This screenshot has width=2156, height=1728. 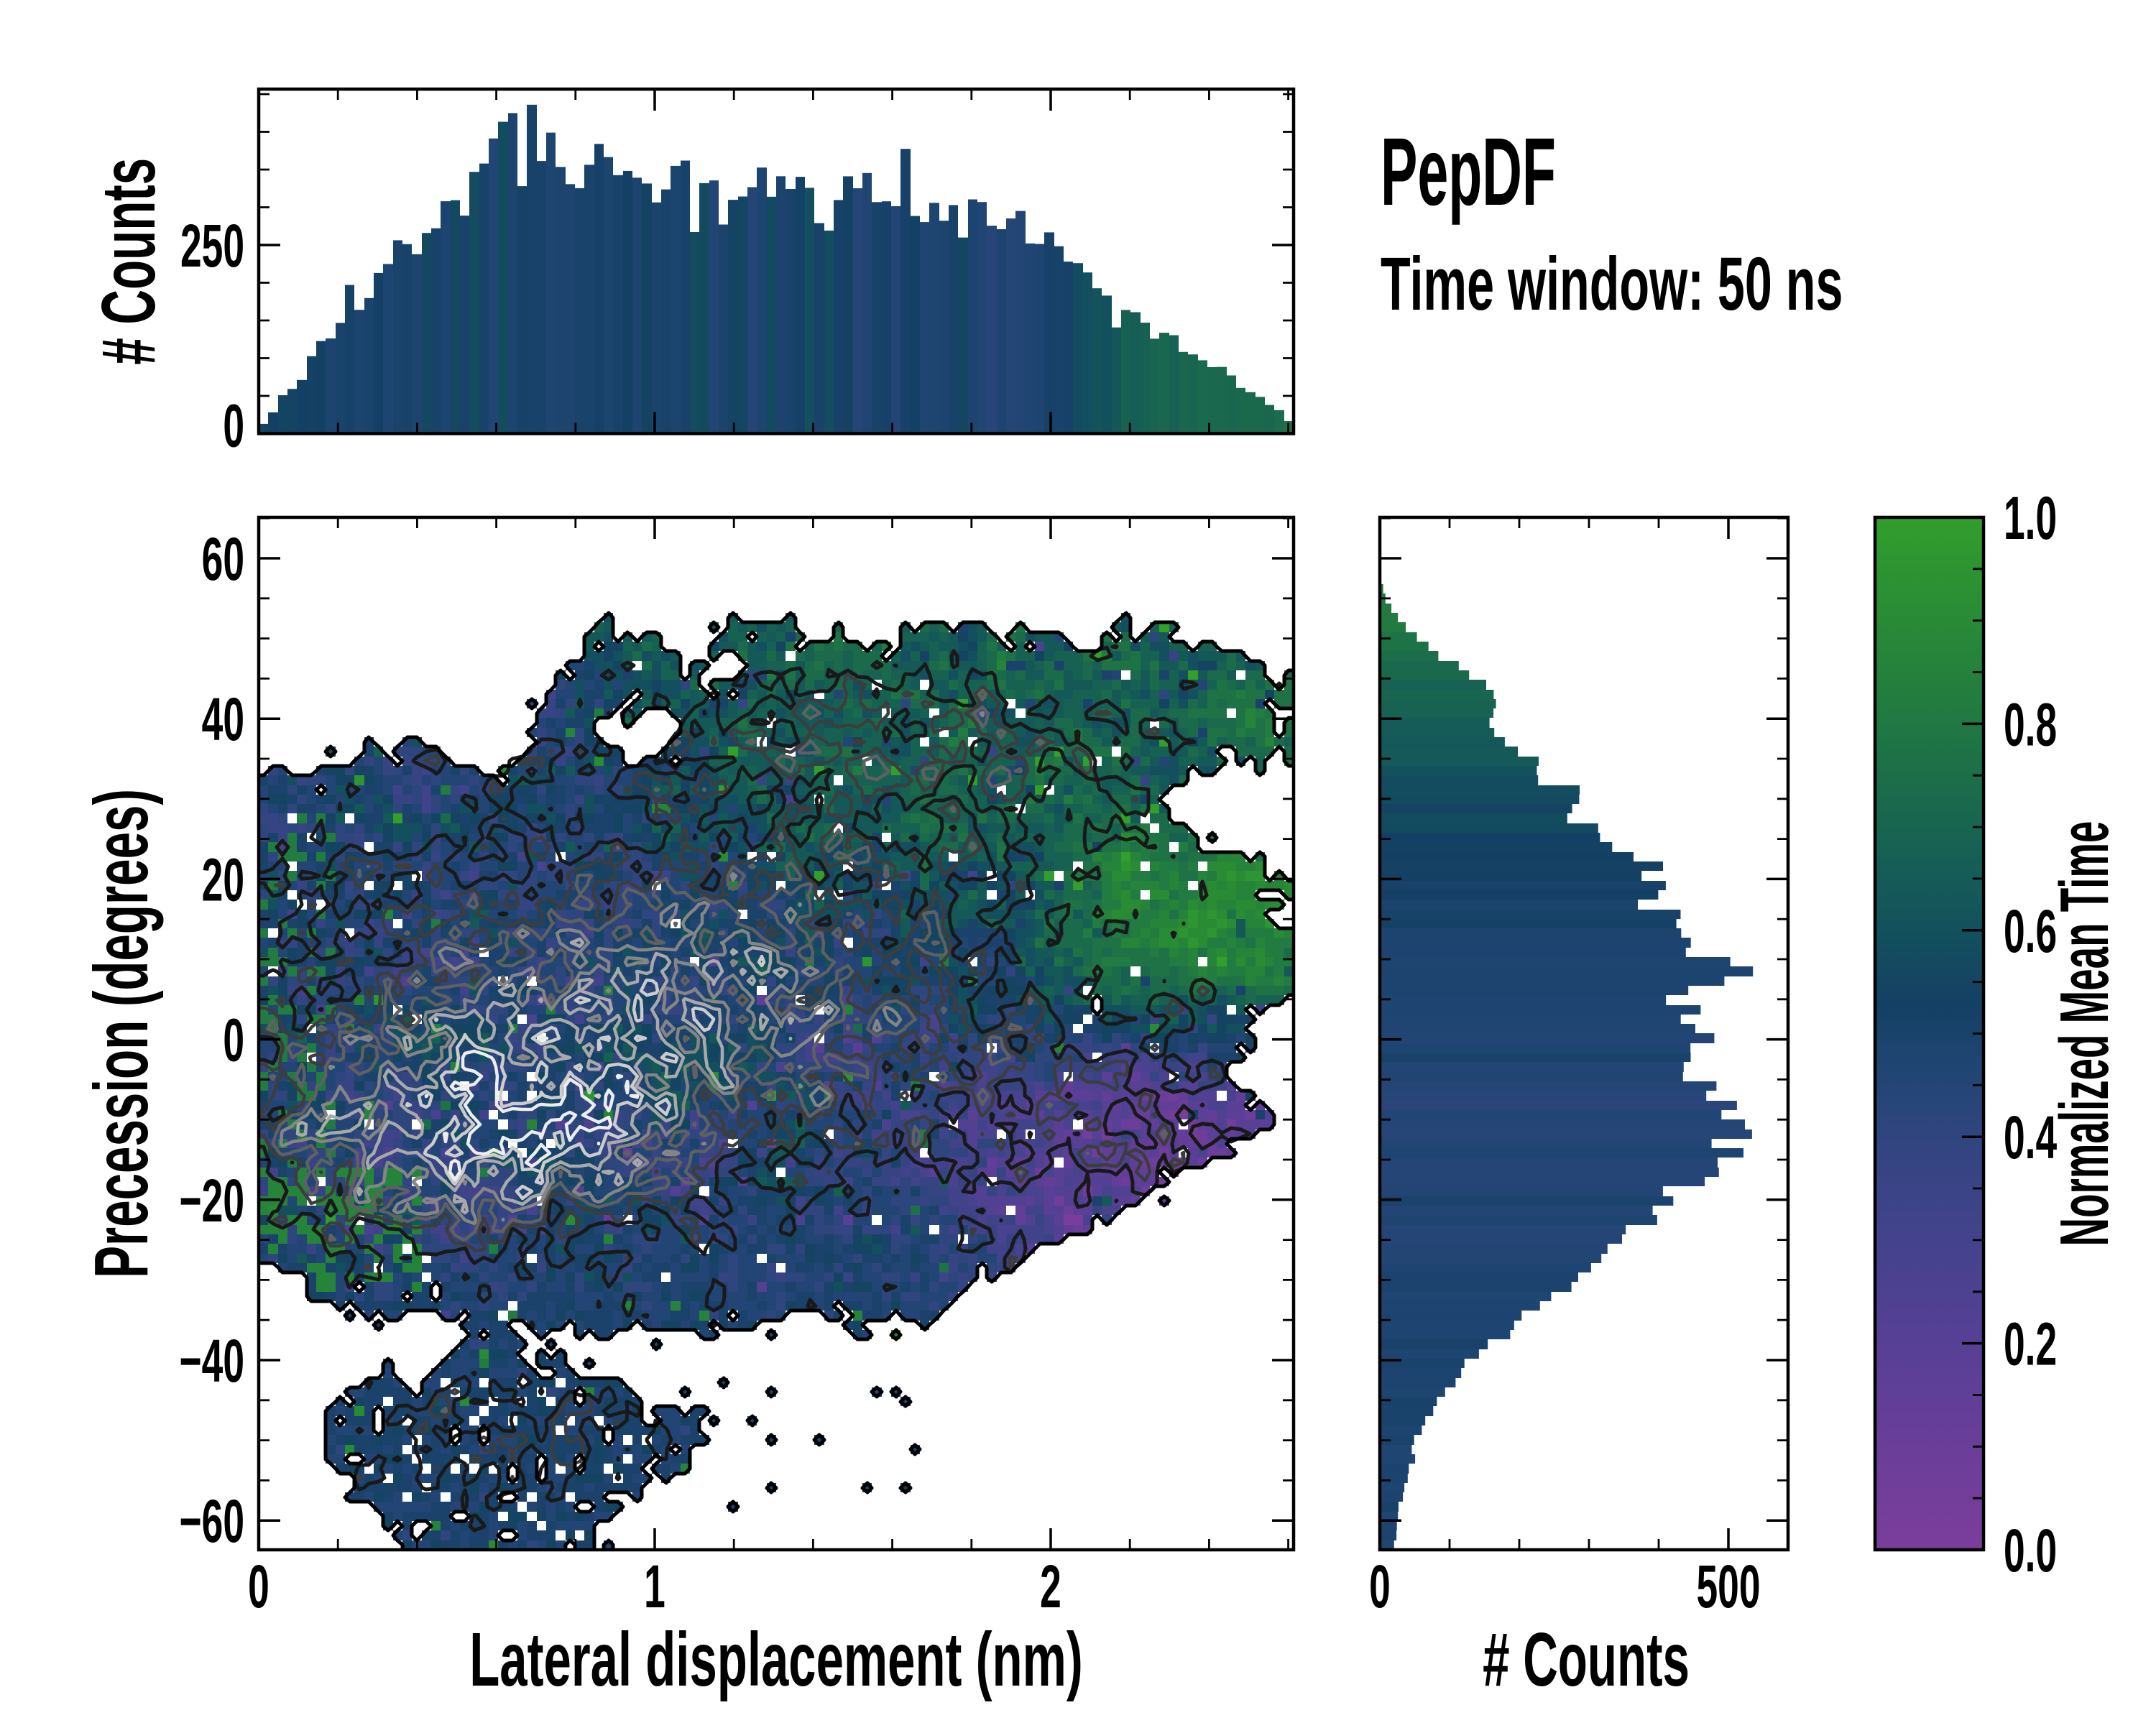 I want to click on svg-text: 0.2, so click(x=2031, y=1344).